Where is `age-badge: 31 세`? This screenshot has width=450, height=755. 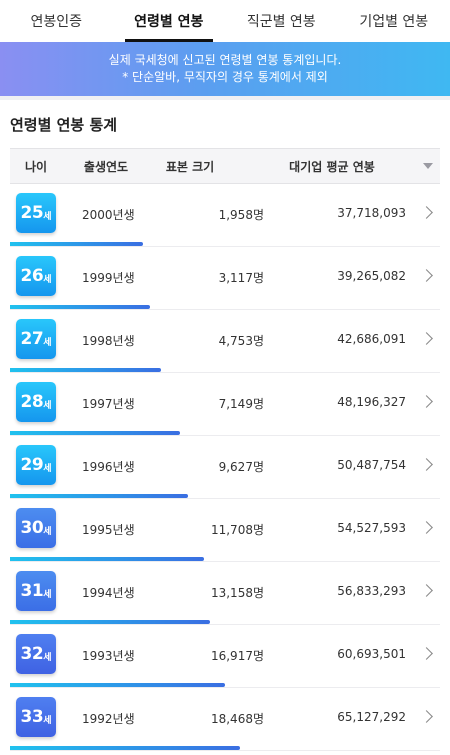 age-badge: 31 세 is located at coordinates (36, 591).